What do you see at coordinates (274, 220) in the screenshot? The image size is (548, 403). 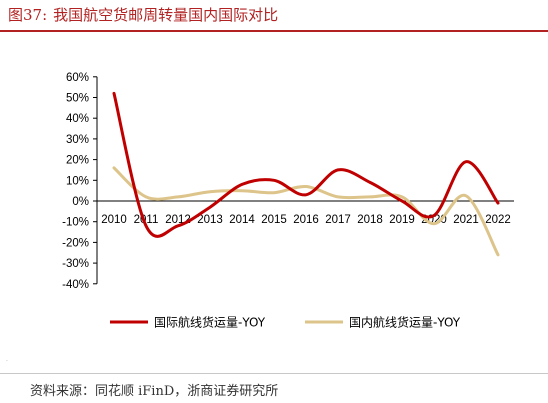 I see `x-tick-label: 2015` at bounding box center [274, 220].